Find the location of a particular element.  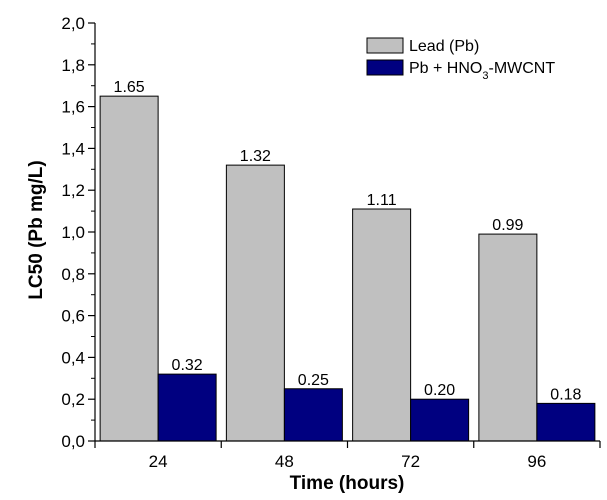

y-tick-label: 1,0 is located at coordinates (73, 232).